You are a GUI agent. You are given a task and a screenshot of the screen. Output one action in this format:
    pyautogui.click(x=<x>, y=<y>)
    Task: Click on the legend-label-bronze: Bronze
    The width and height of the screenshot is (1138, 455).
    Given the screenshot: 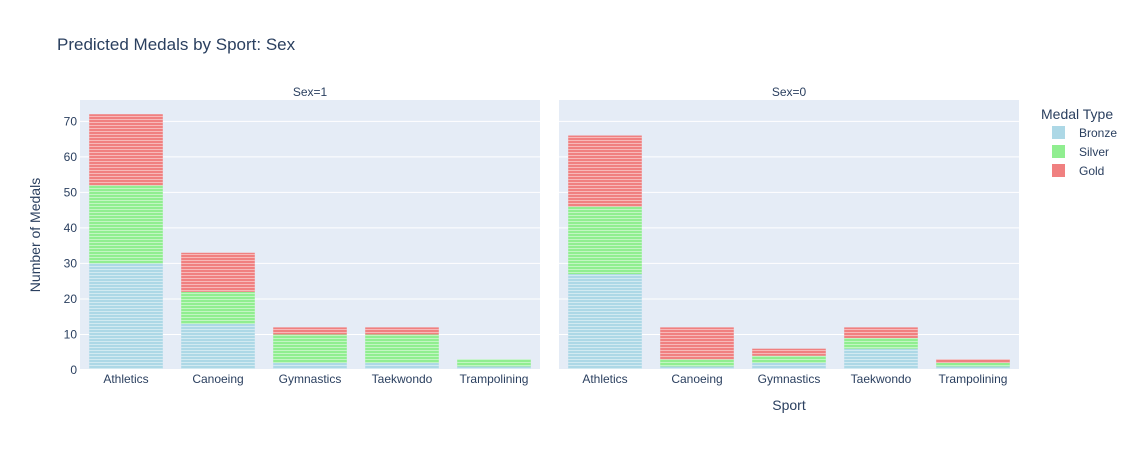 What is the action you would take?
    pyautogui.click(x=1098, y=133)
    